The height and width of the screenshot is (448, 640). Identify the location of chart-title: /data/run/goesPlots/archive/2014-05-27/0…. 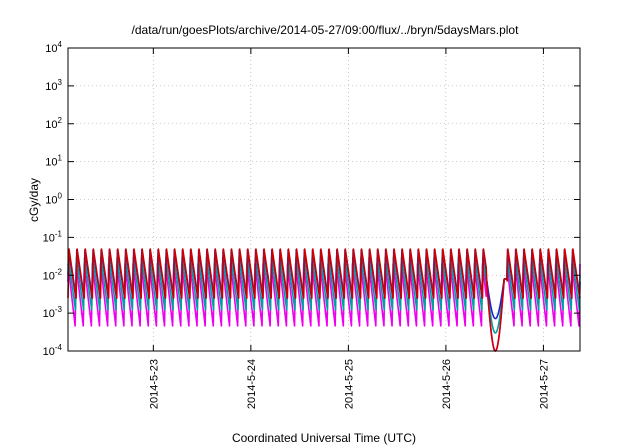
(326, 30).